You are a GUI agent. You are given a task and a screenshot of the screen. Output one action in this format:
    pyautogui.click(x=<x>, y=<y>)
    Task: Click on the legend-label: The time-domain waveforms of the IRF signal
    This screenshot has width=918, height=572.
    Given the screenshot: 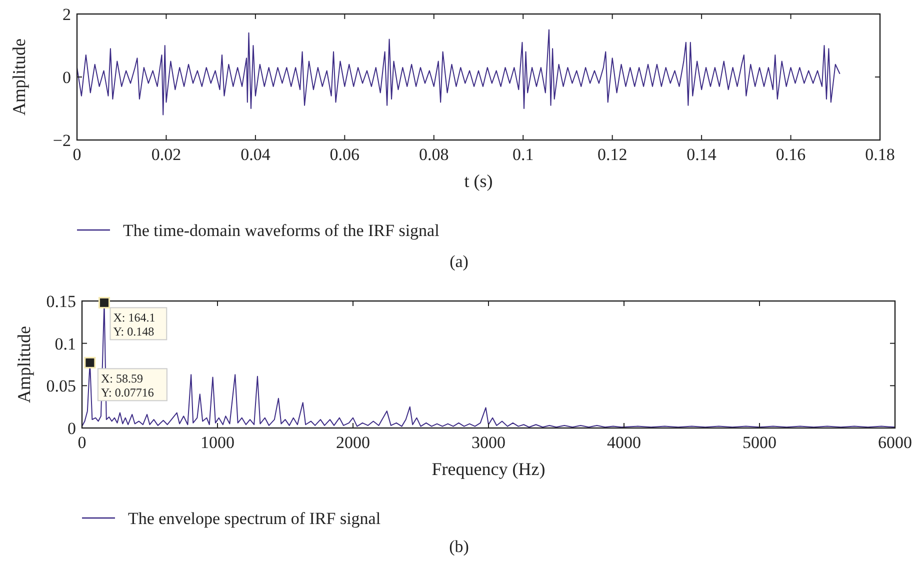 What is the action you would take?
    pyautogui.click(x=281, y=230)
    